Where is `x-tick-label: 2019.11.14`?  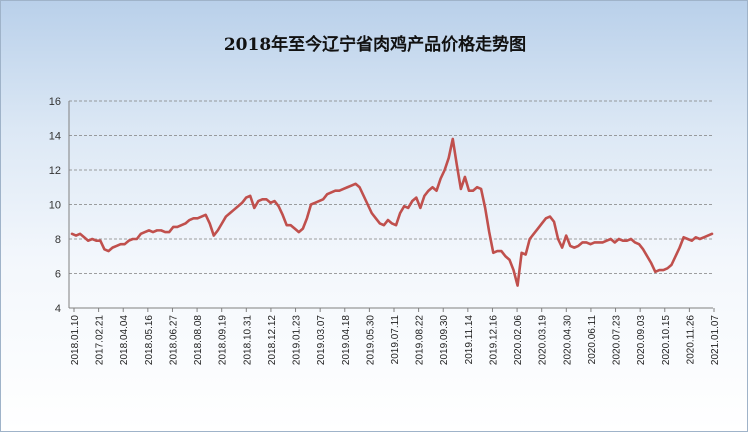 x-tick-label: 2019.11.14 is located at coordinates (469, 340).